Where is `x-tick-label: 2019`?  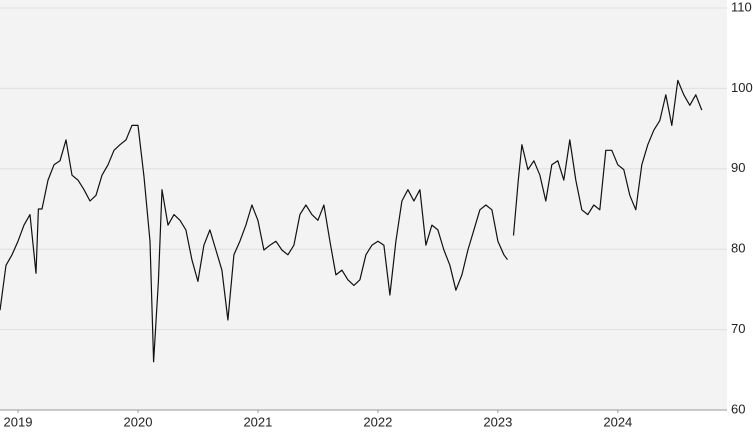 x-tick-label: 2019 is located at coordinates (18, 421).